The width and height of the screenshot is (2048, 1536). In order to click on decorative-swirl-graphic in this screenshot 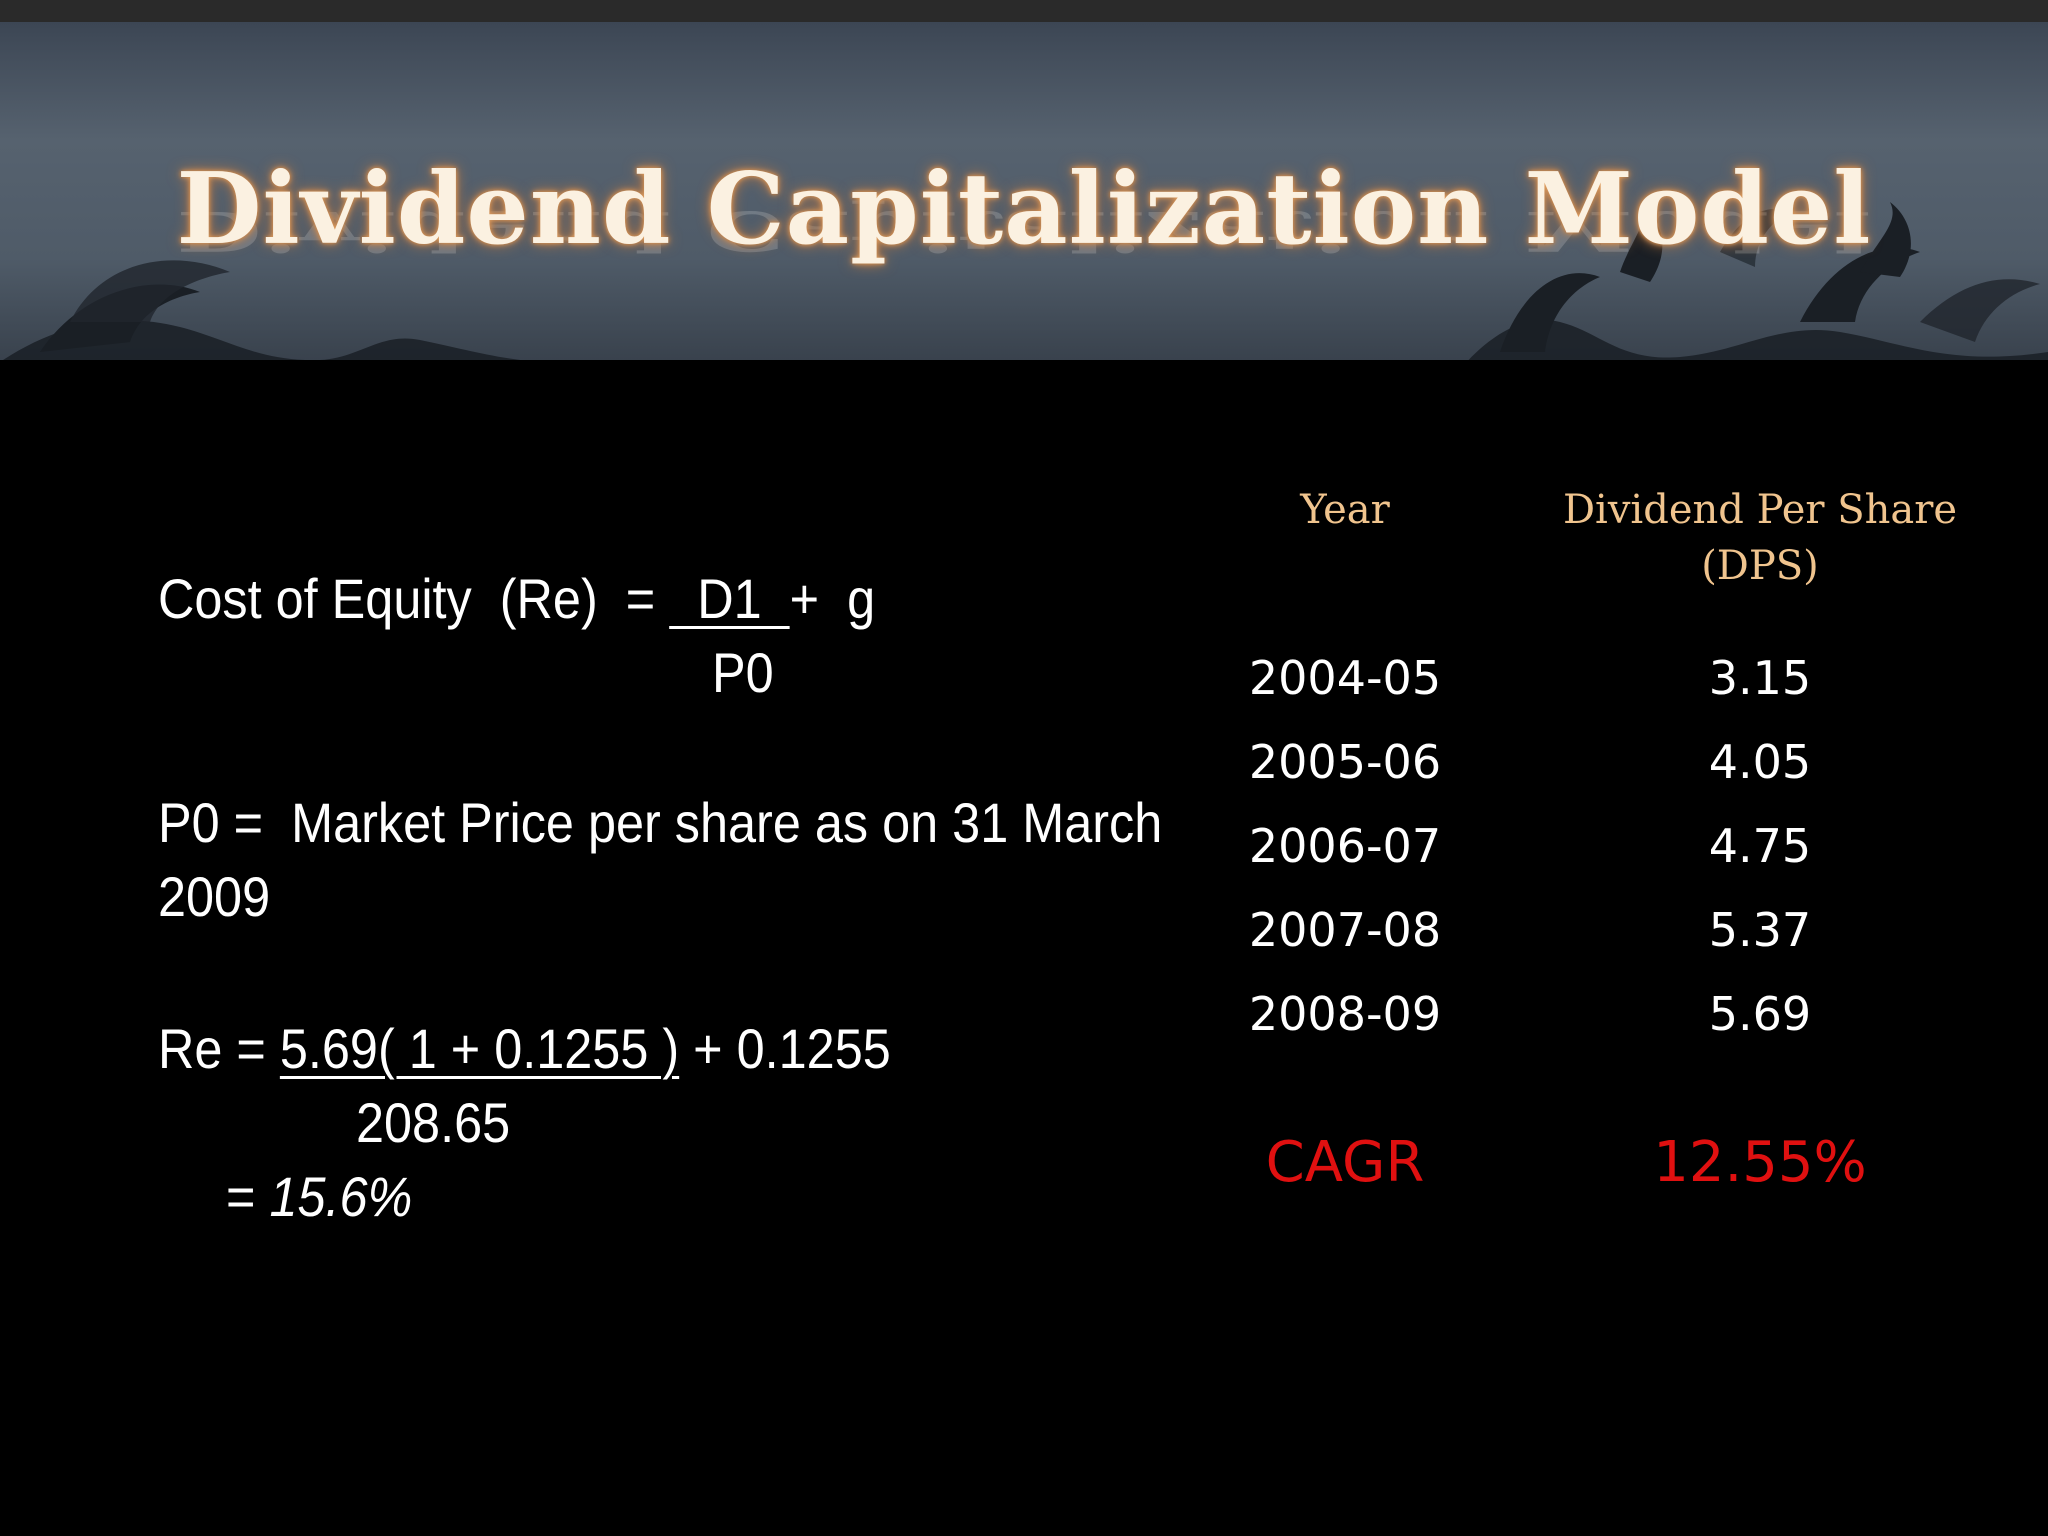, I will do `click(1025, 281)`.